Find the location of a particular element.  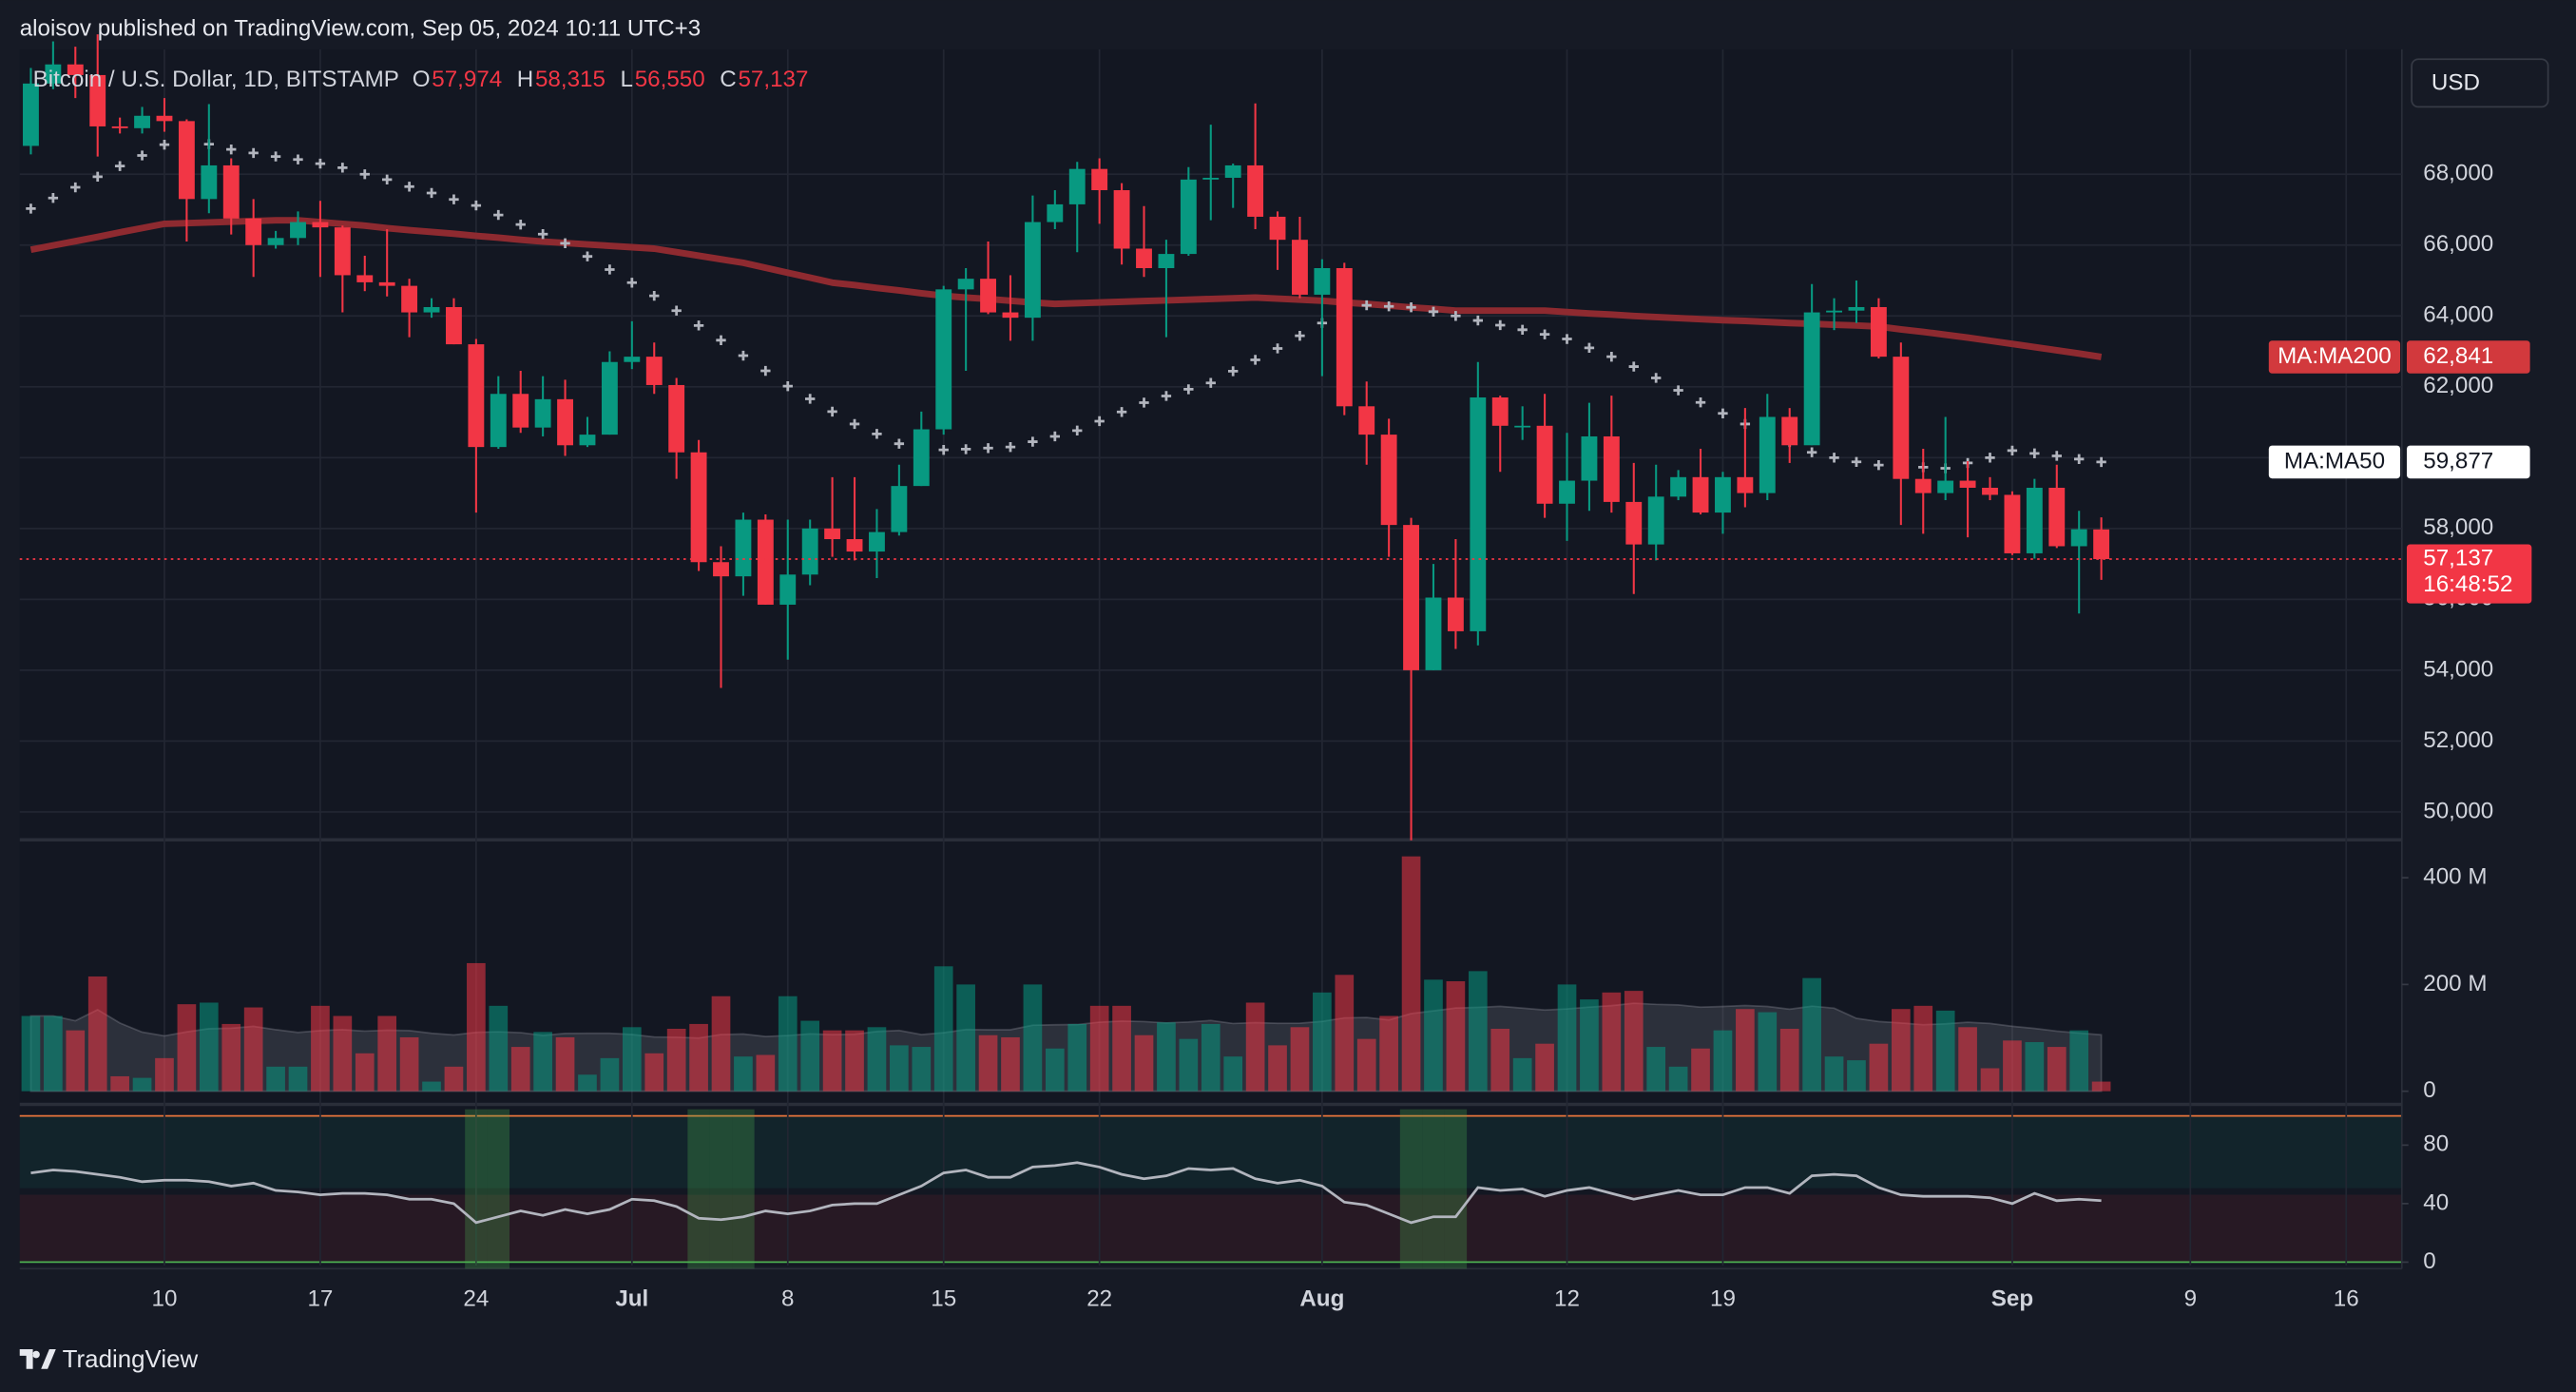

last-price-tag is located at coordinates (2469, 574).